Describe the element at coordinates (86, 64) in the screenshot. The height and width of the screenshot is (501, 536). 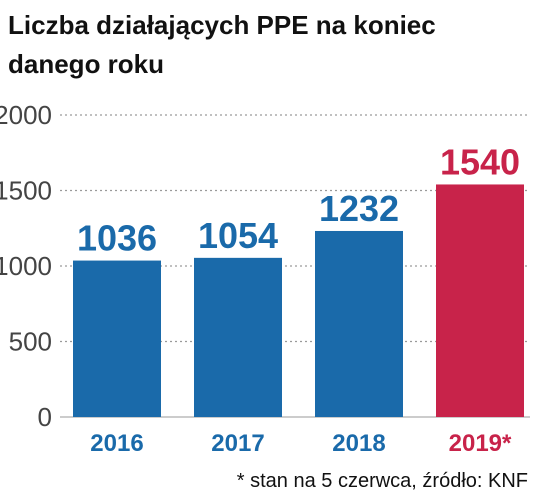
I see `chart-title-line-2: danego roku` at that location.